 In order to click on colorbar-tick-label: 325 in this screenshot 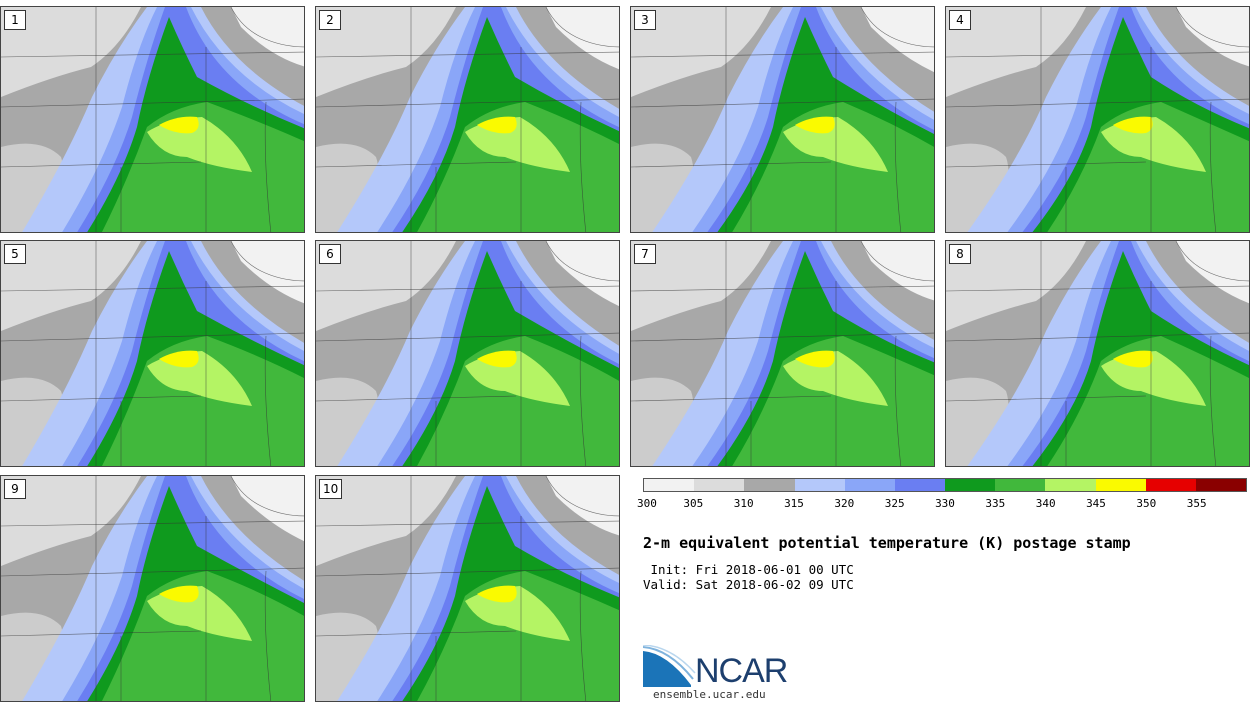, I will do `click(894, 503)`.